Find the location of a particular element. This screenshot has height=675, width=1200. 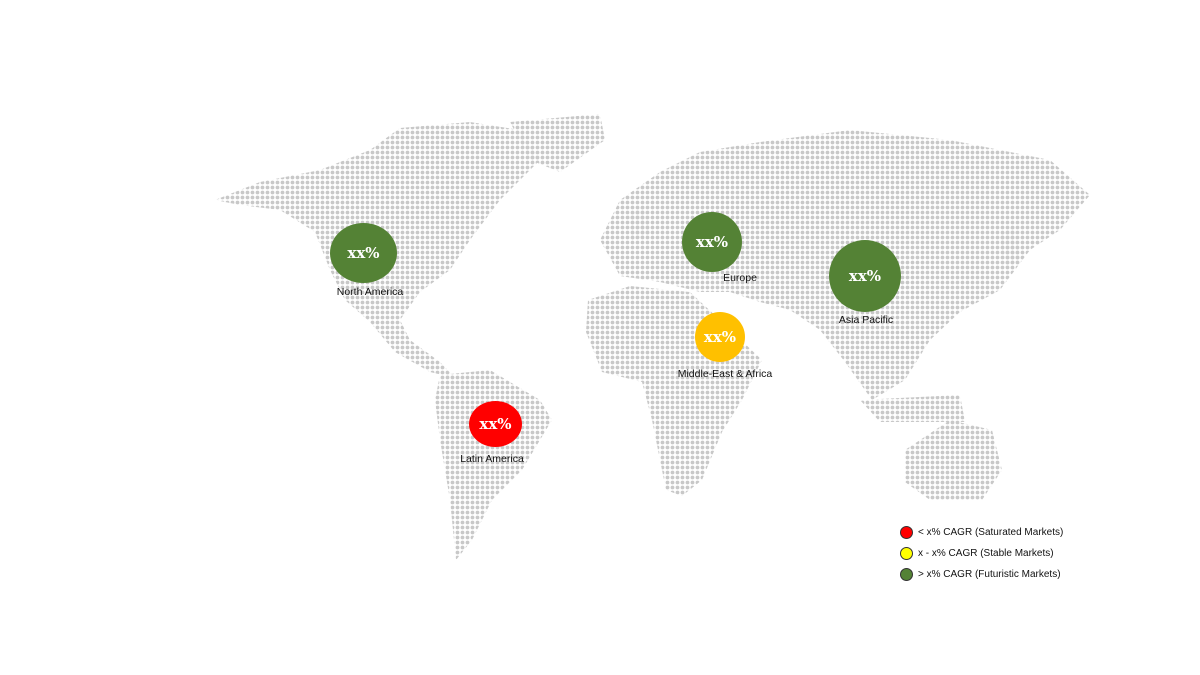

legend-item-saturated: < x% CAGR (Saturated Markets) is located at coordinates (981, 532).